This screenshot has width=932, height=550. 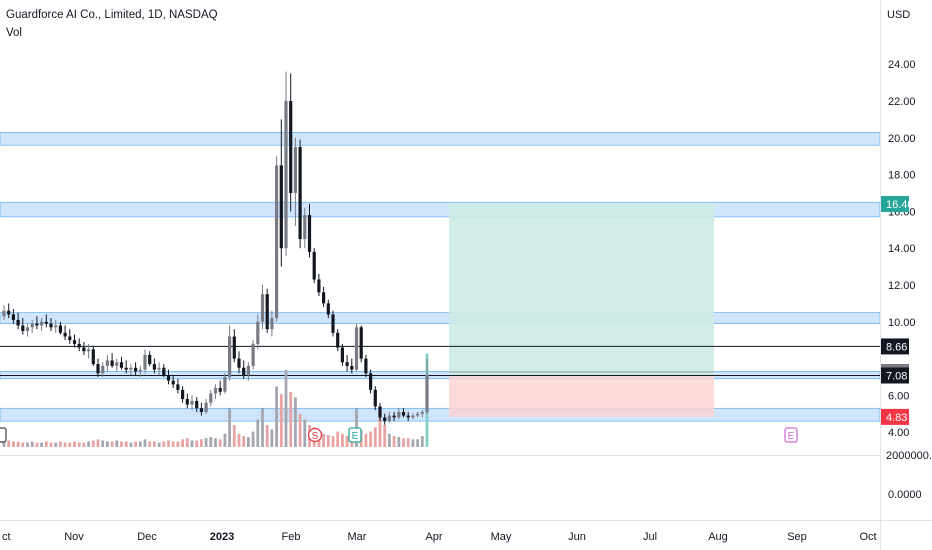 What do you see at coordinates (433, 537) in the screenshot?
I see `time-tick-label: Apr` at bounding box center [433, 537].